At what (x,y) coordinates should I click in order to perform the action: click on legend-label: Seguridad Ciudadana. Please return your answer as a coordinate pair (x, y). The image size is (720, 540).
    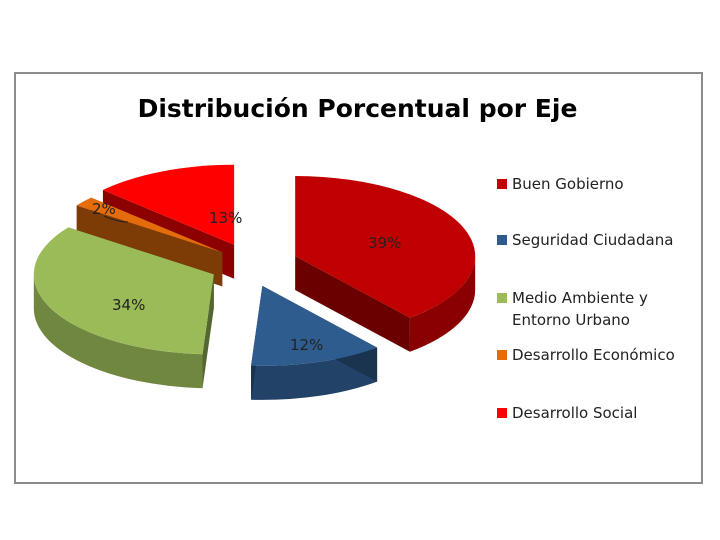
    Looking at the image, I should click on (593, 240).